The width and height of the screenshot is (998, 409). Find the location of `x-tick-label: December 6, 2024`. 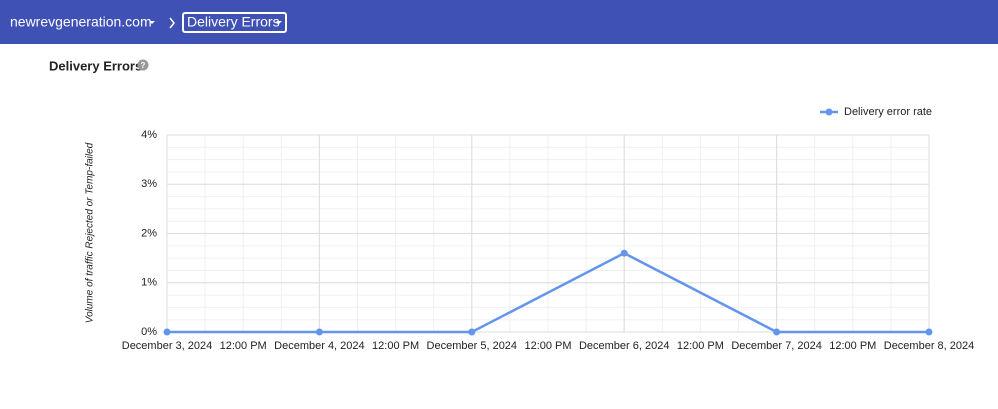

x-tick-label: December 6, 2024 is located at coordinates (624, 346).